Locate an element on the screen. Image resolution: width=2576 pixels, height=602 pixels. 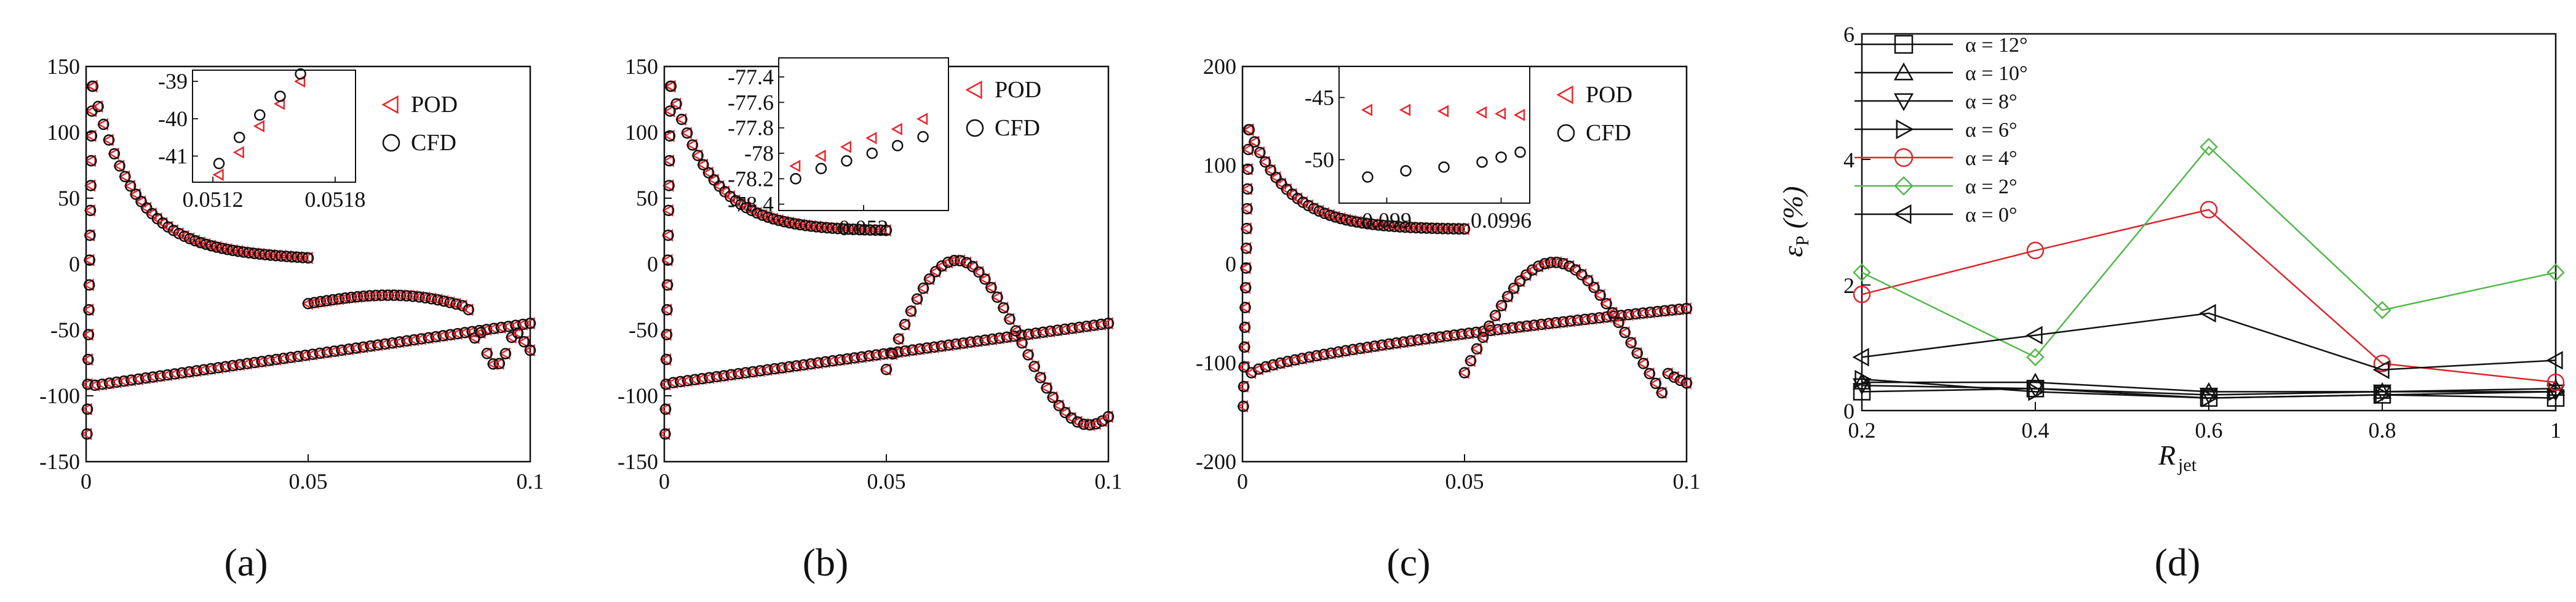
y-tick-label: 0 is located at coordinates (1848, 411).